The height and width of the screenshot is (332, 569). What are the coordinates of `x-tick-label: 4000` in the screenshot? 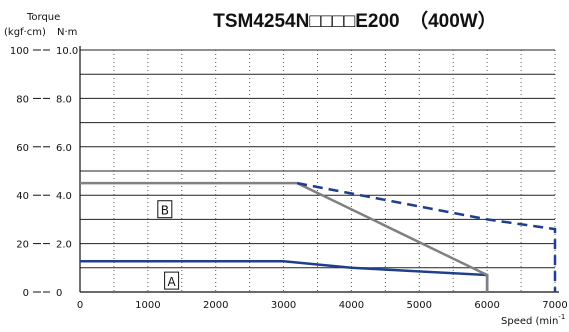 It's located at (351, 305).